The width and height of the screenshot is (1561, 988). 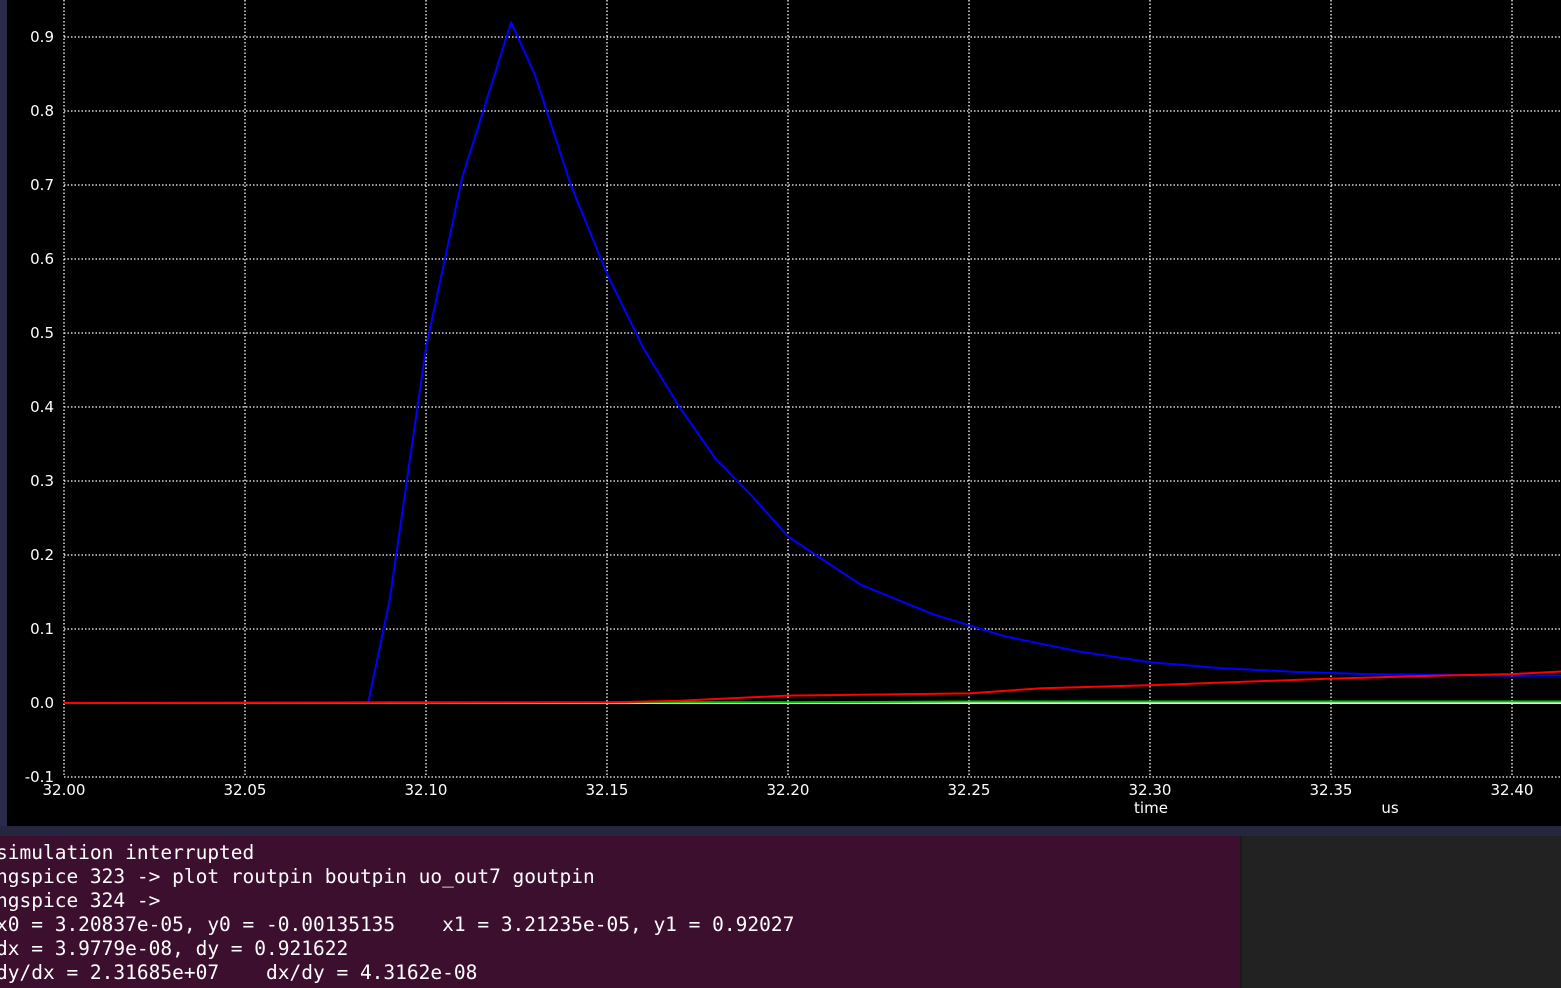 I want to click on y-tick-label: 0.0, so click(x=42, y=703).